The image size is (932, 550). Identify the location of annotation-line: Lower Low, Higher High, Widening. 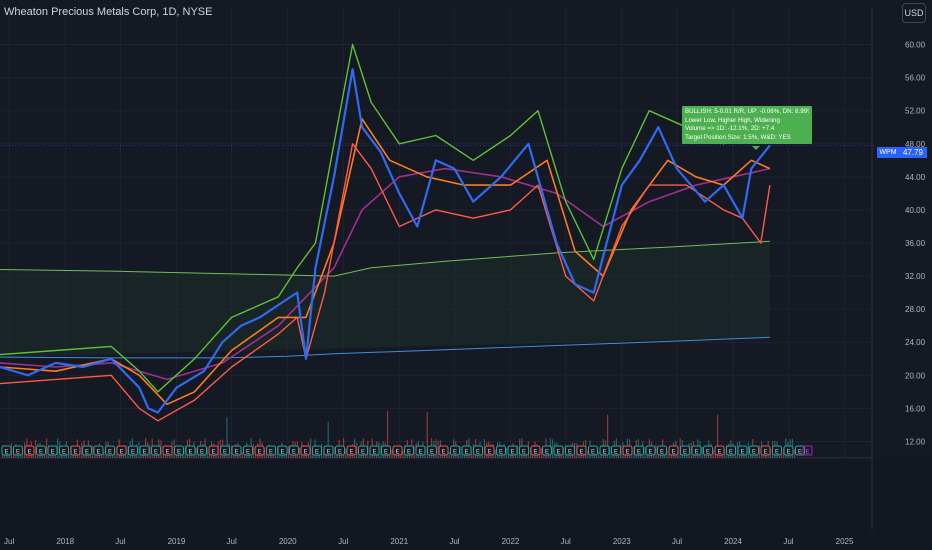
(732, 120).